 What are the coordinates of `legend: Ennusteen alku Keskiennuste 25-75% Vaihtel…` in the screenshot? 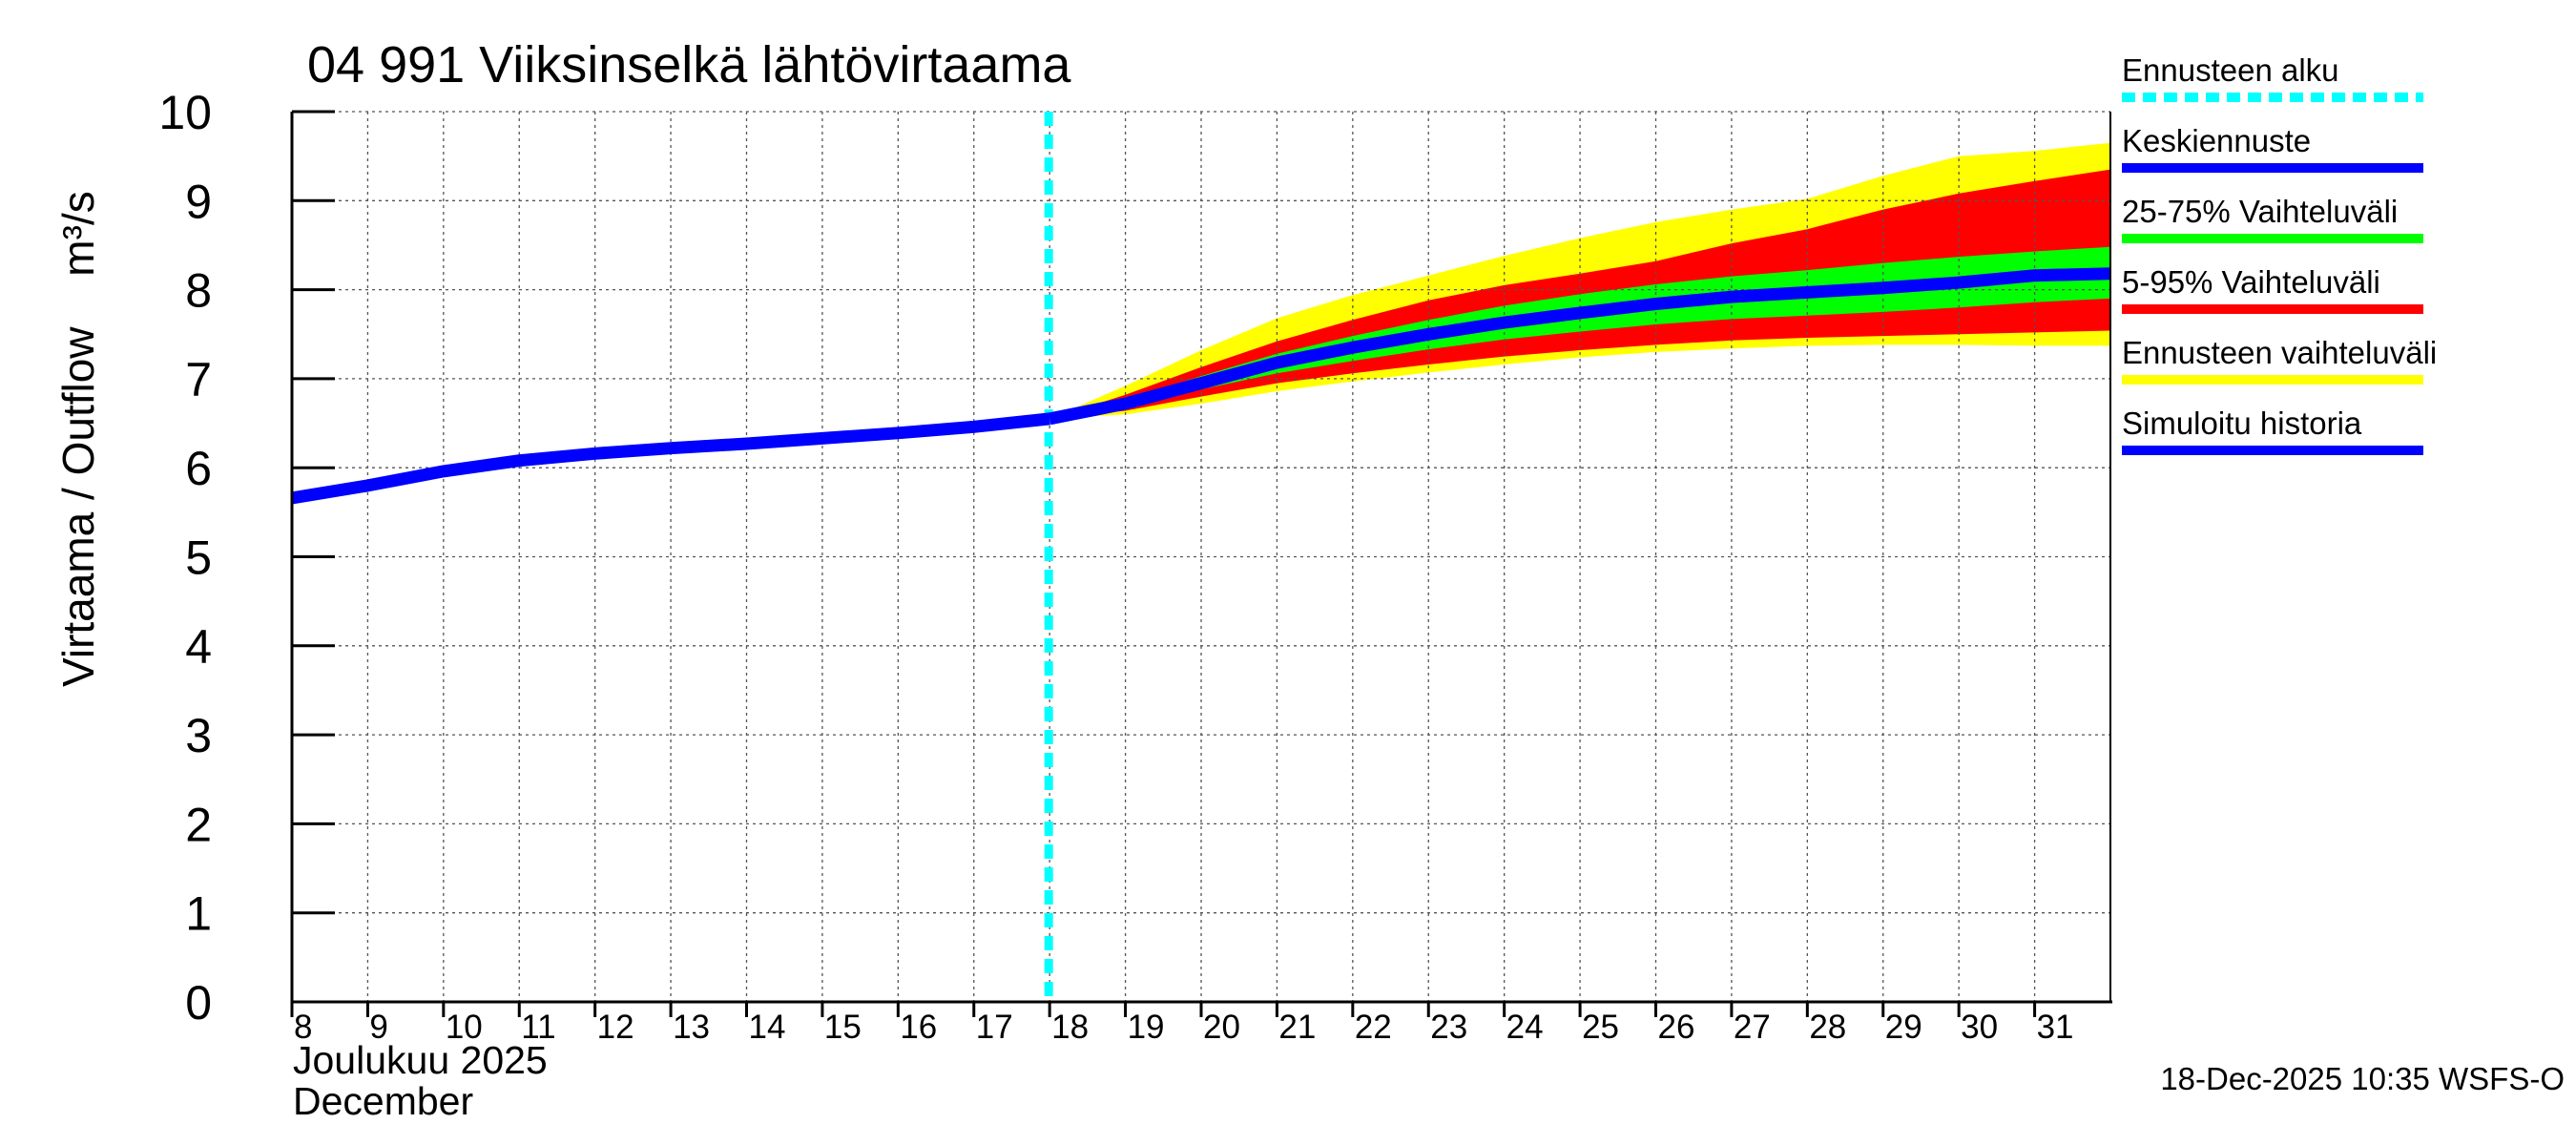 It's located at (2279, 254).